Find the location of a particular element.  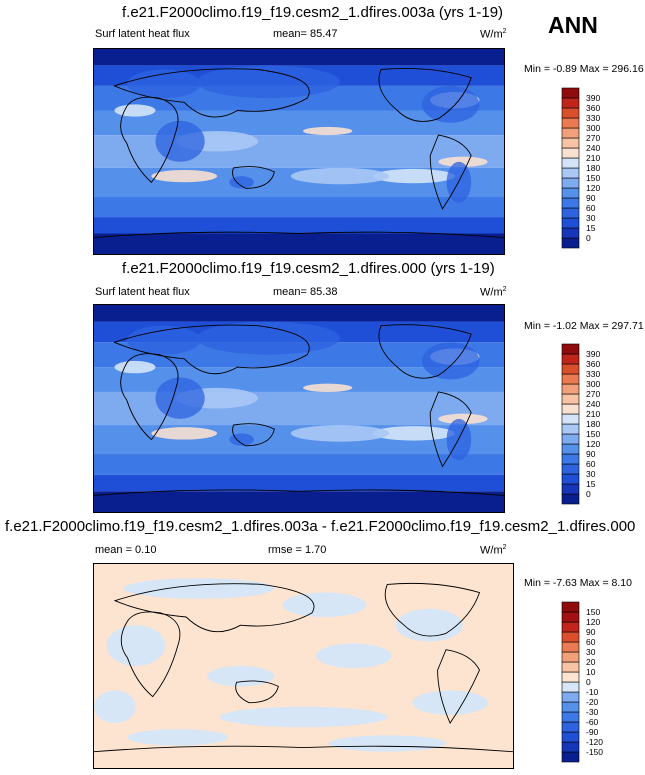

panel-2-variable-label: Surf latent heat flux is located at coordinates (142, 292).